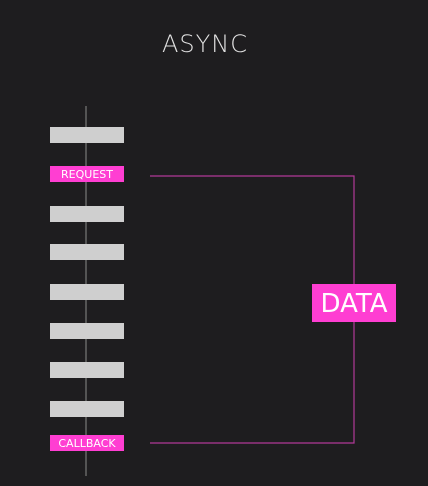 This screenshot has height=486, width=428. I want to click on data-box, so click(354, 303).